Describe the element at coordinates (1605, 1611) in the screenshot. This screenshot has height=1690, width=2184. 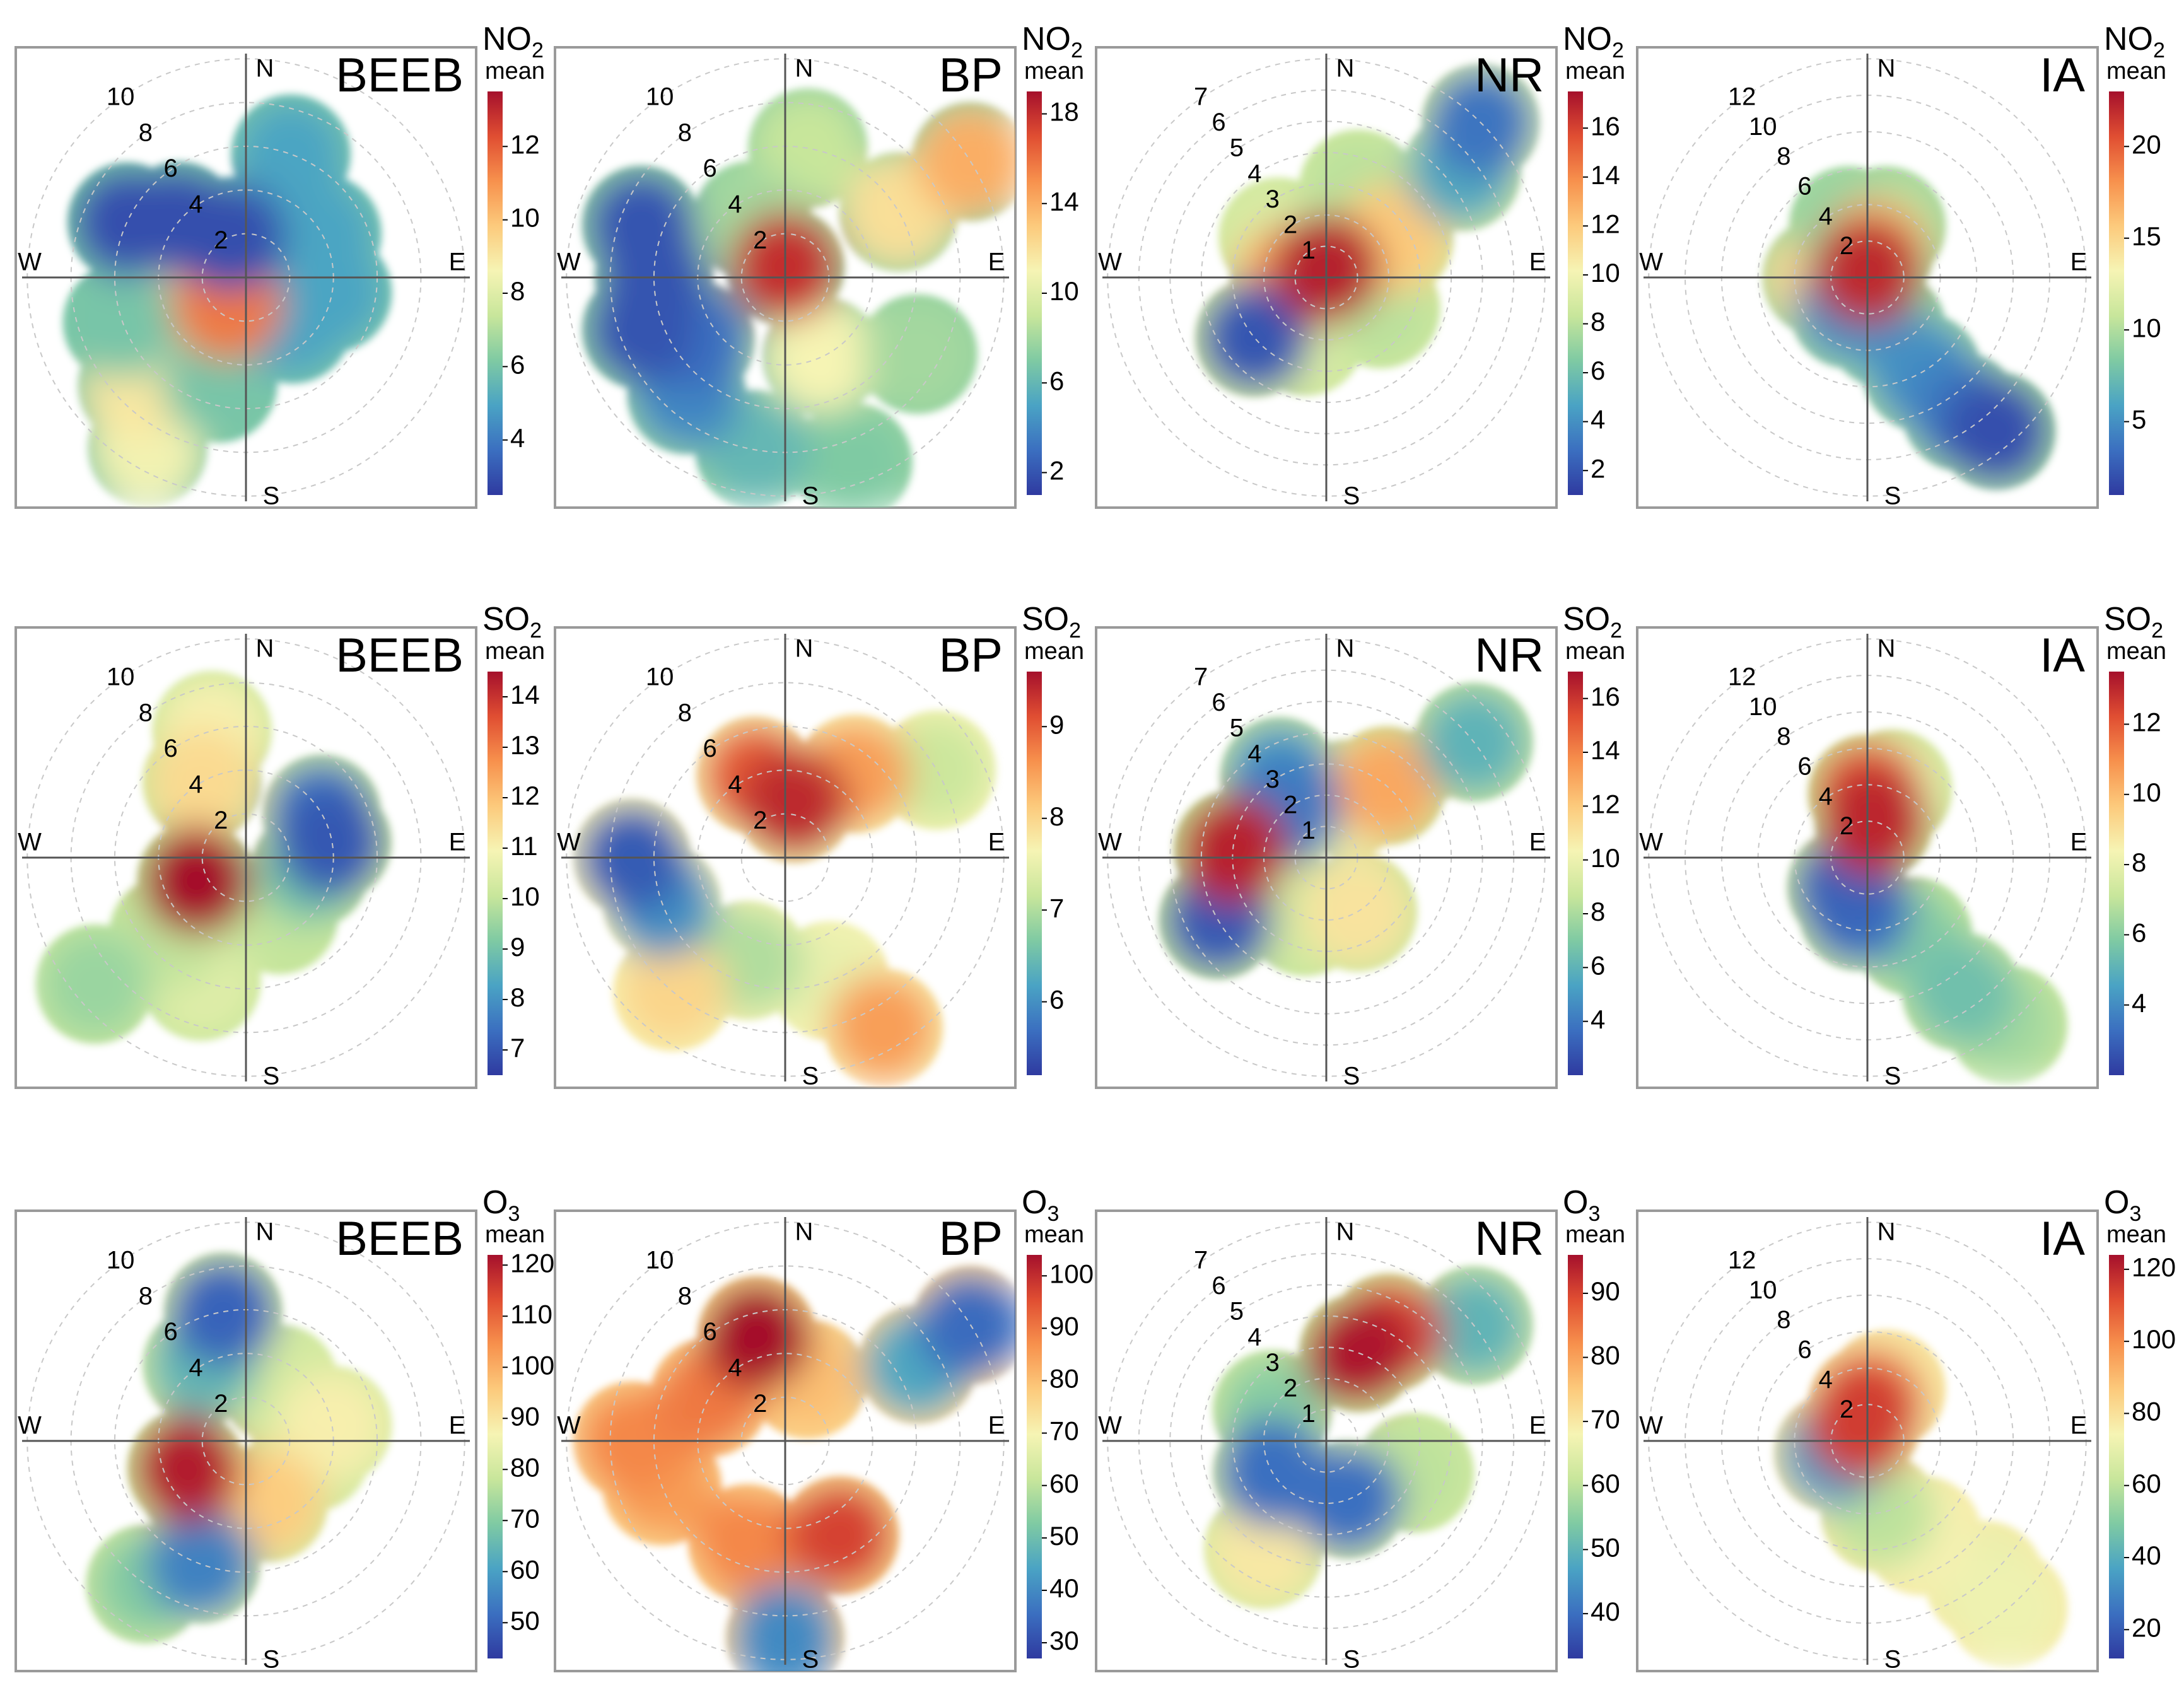
I see `colorbar-tick: 40` at that location.